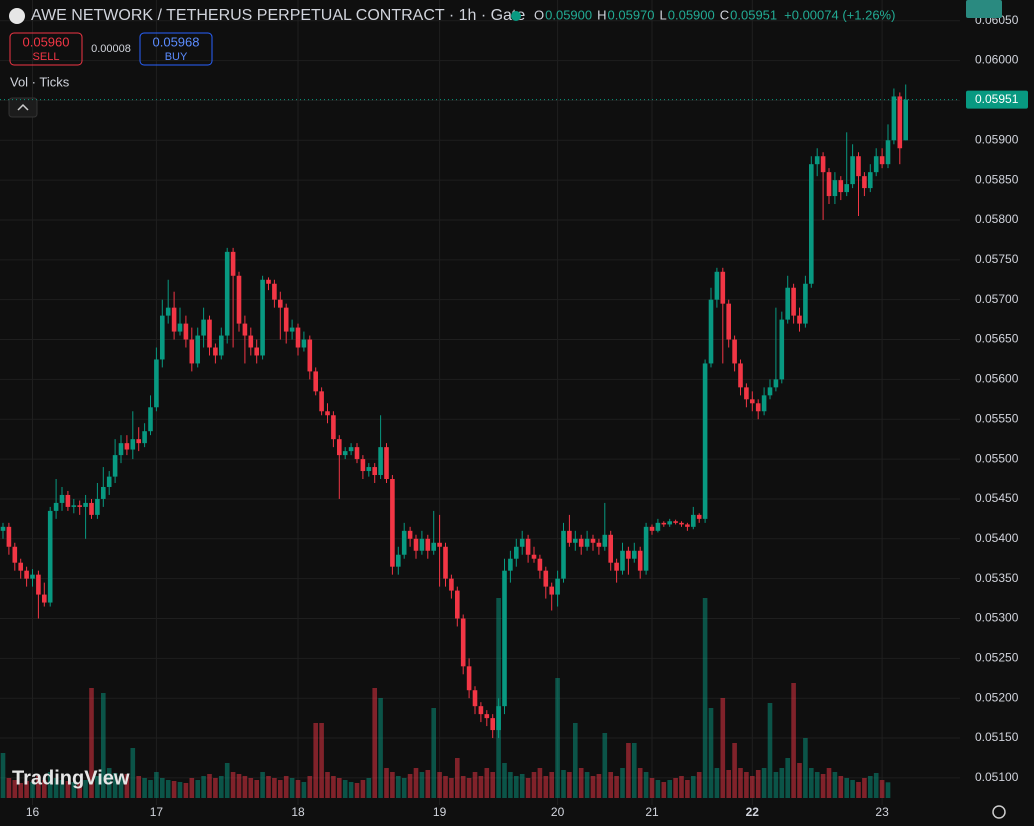  What do you see at coordinates (997, 418) in the screenshot?
I see `y-tick-label: 0.05550` at bounding box center [997, 418].